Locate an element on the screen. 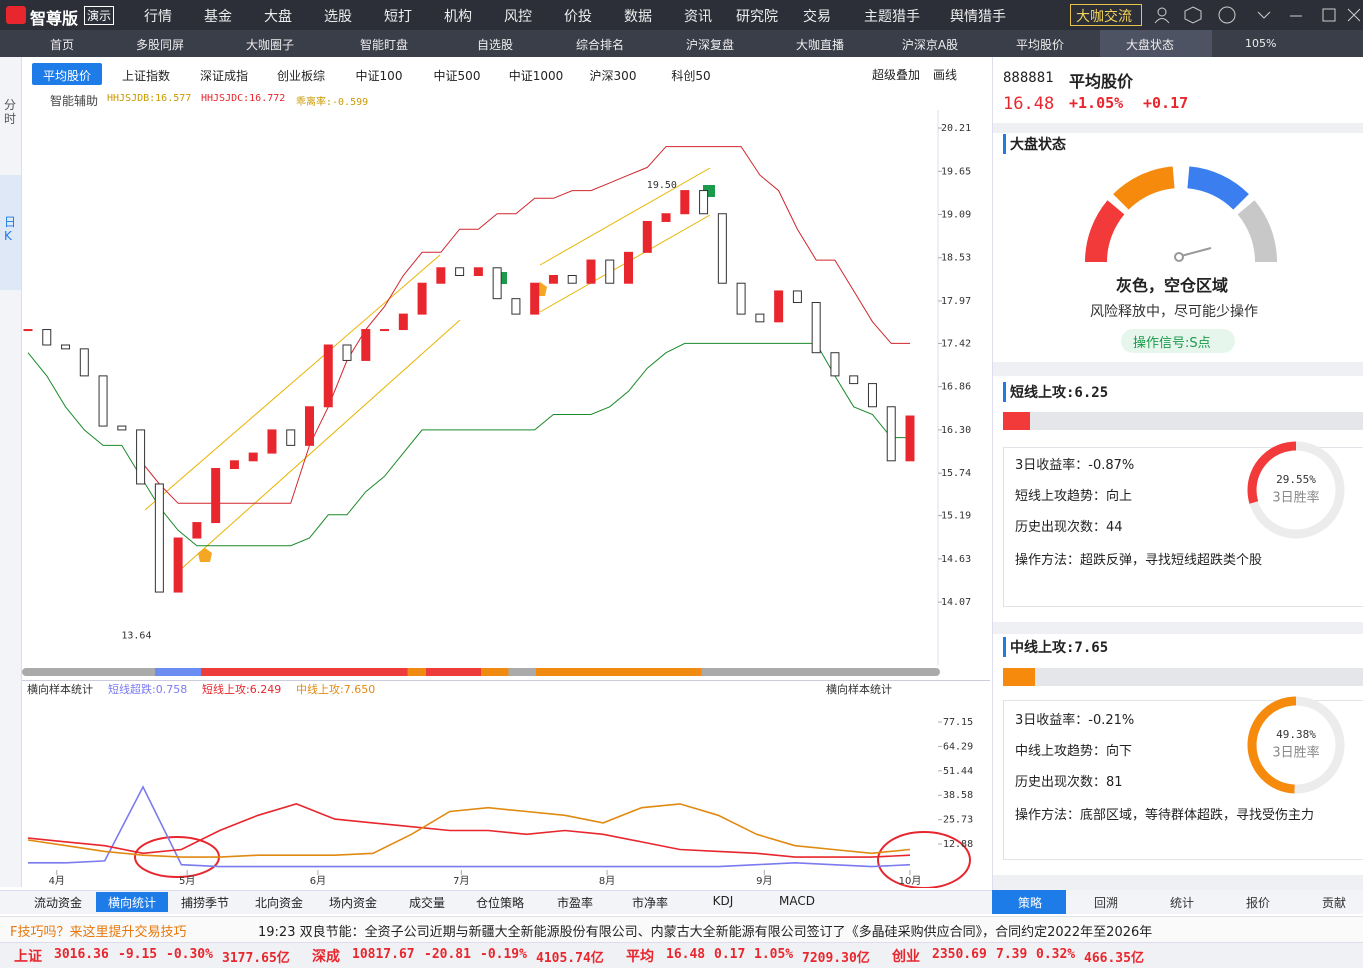 This screenshot has width=1363, height=968. index-value: 2350.69 is located at coordinates (959, 954).